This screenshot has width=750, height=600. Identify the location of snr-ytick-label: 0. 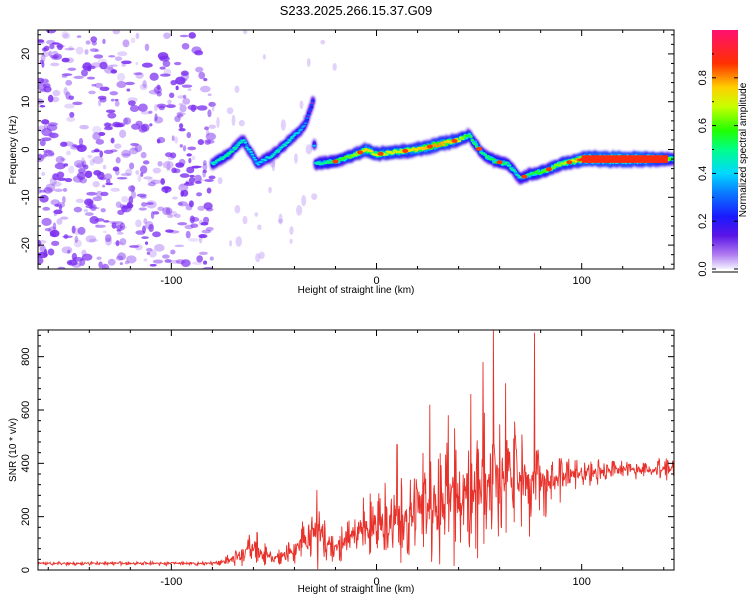
(26, 570).